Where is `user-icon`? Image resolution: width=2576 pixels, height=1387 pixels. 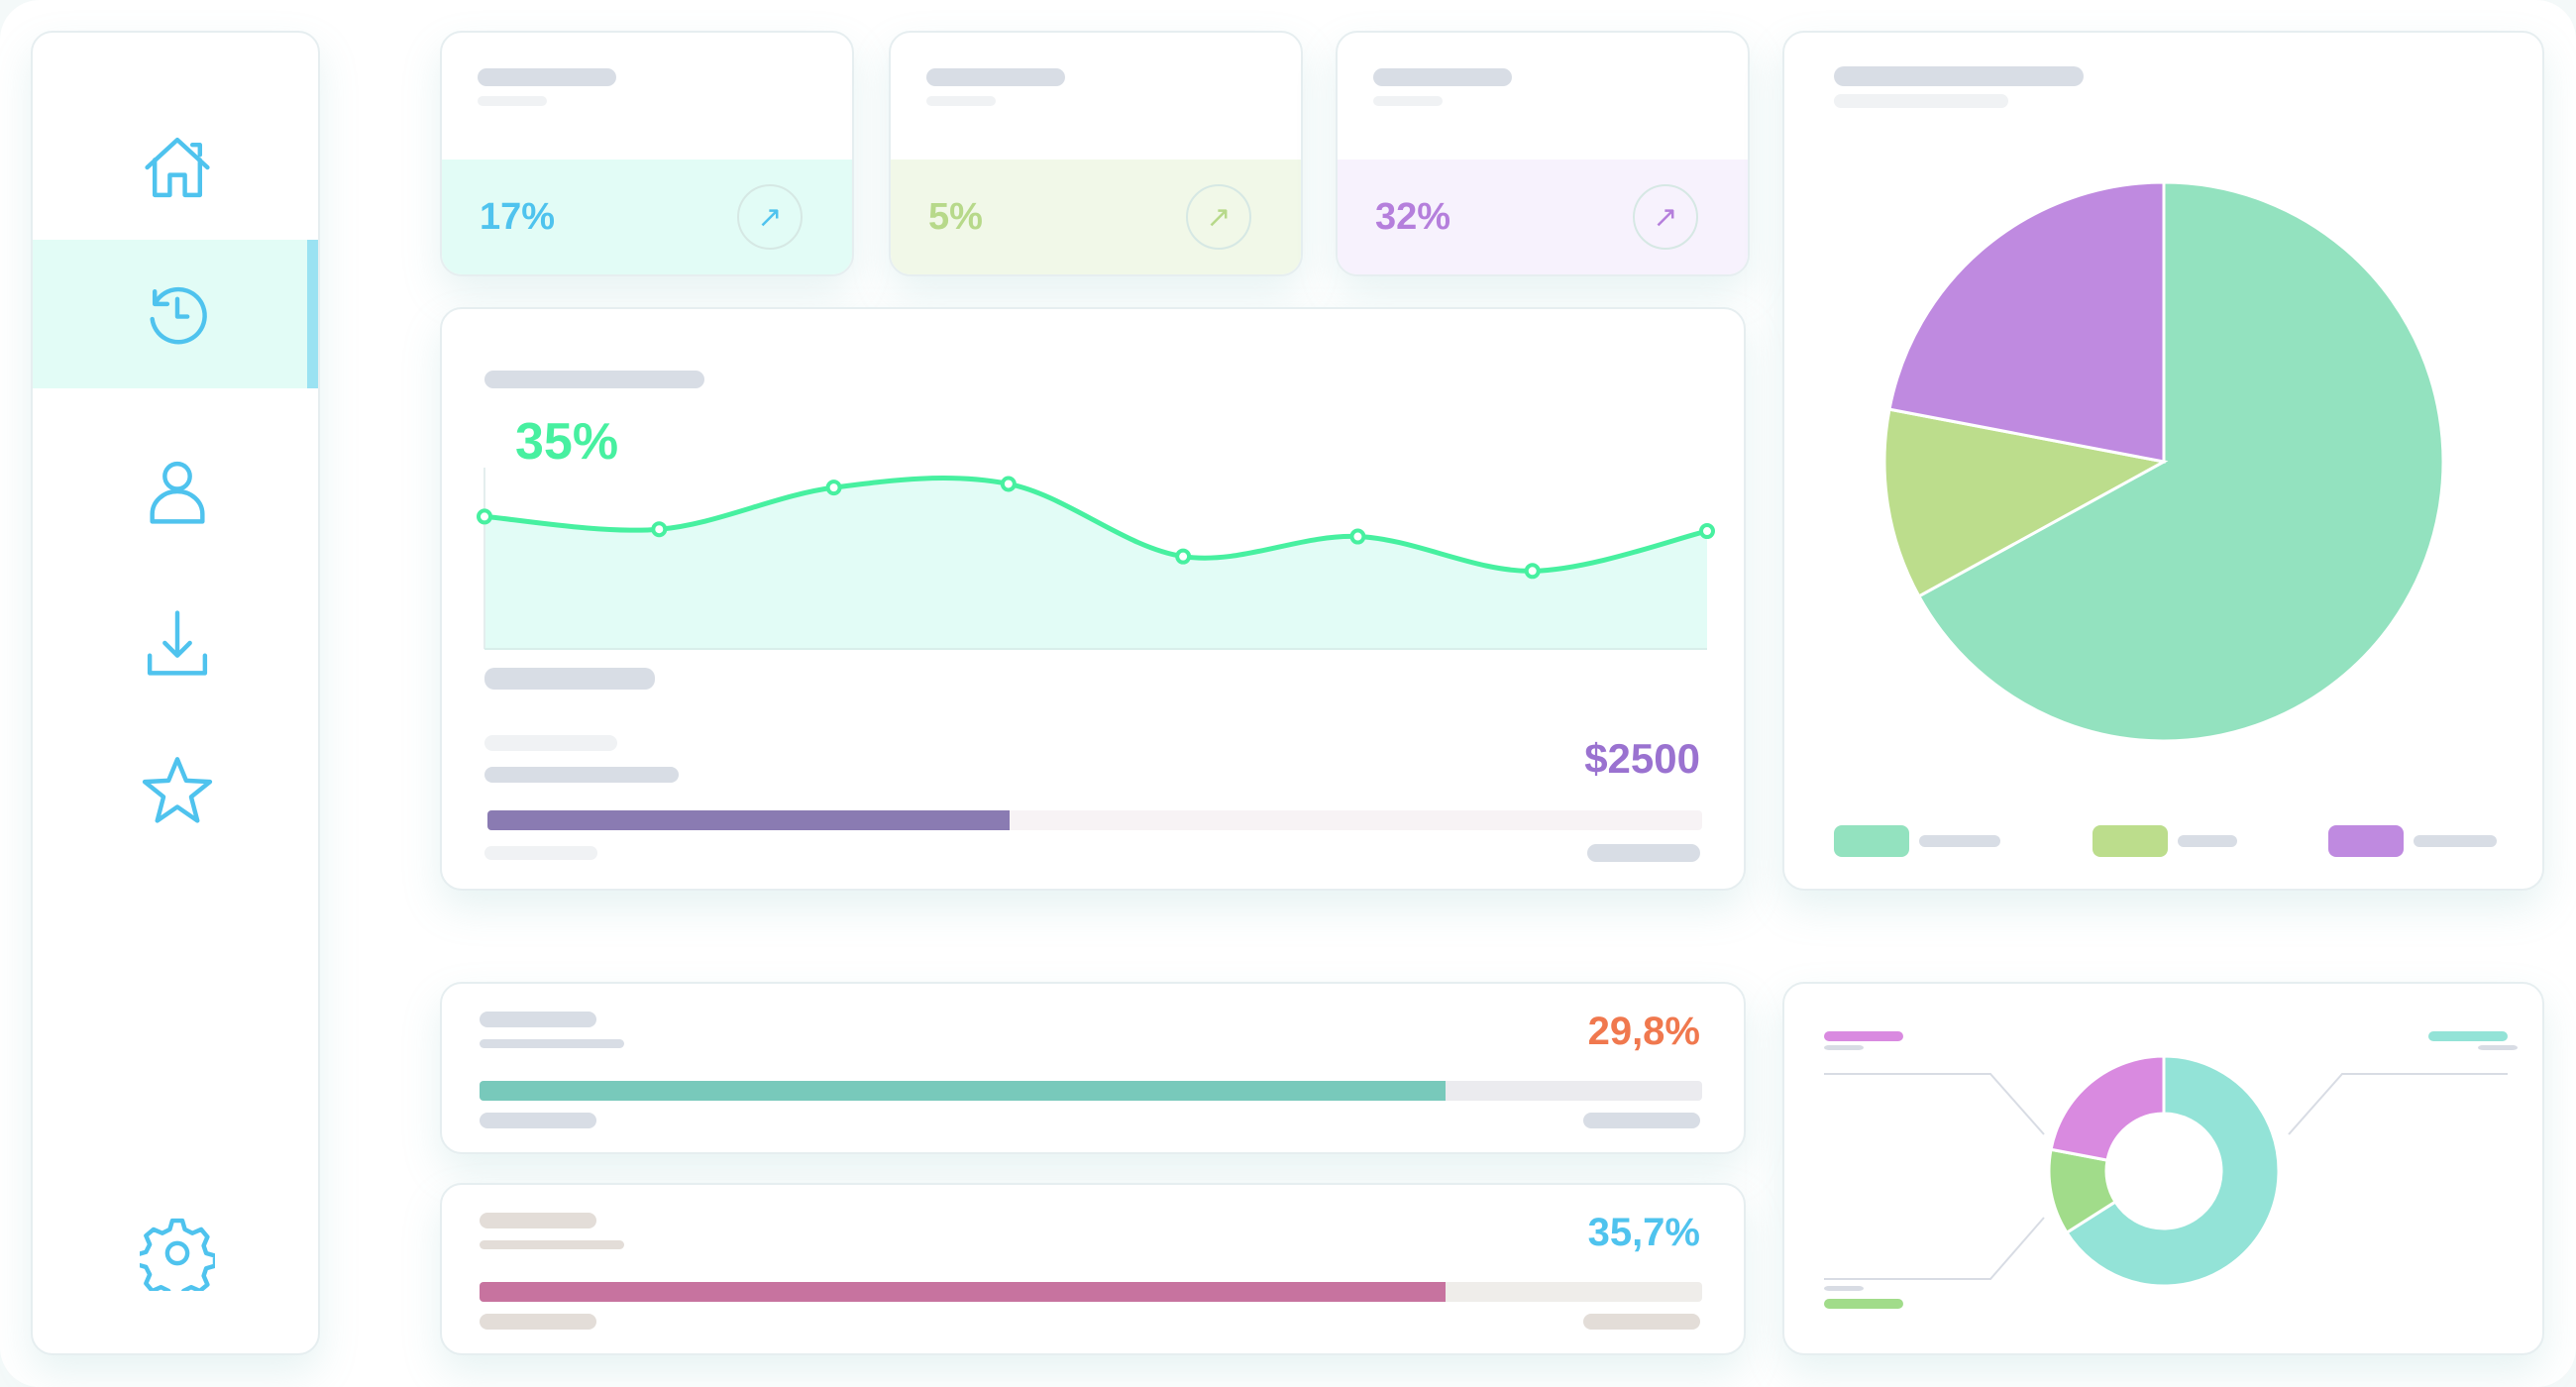 user-icon is located at coordinates (177, 492).